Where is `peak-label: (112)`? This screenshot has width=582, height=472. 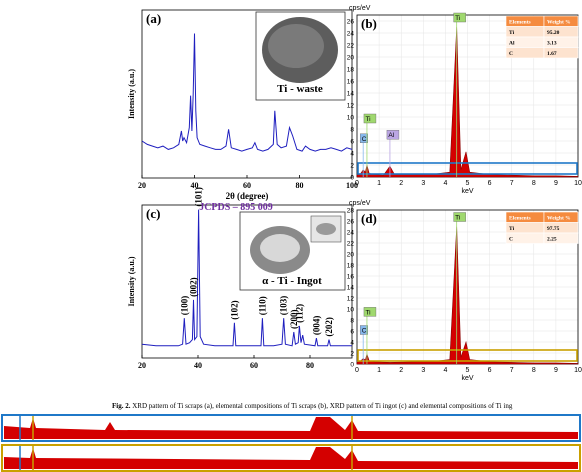 peak-label: (112) is located at coordinates (299, 313).